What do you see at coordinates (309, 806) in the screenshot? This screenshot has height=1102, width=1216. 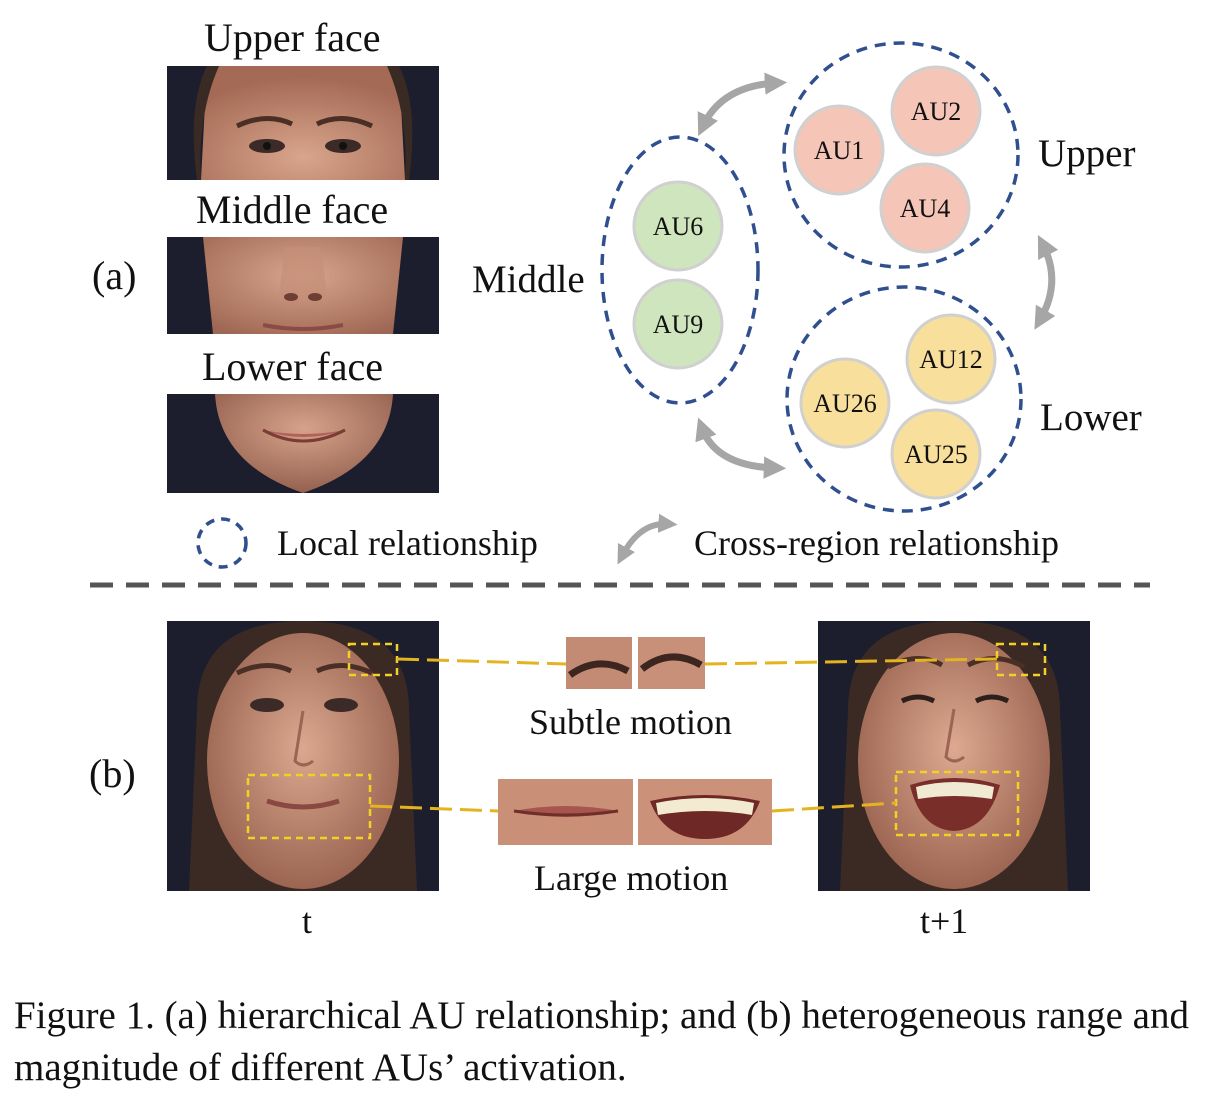 I see `mouth-box-t` at bounding box center [309, 806].